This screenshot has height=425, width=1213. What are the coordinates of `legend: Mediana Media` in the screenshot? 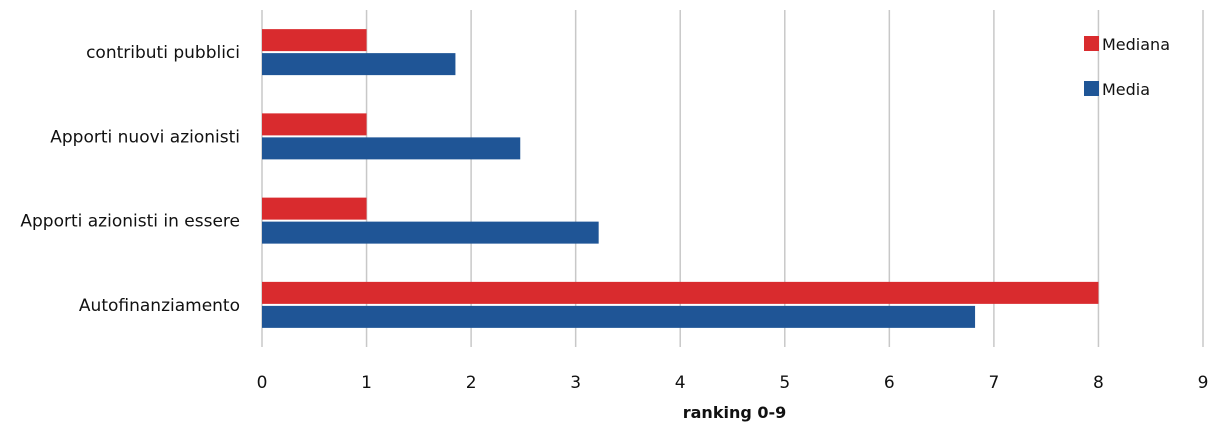 It's located at (1127, 67).